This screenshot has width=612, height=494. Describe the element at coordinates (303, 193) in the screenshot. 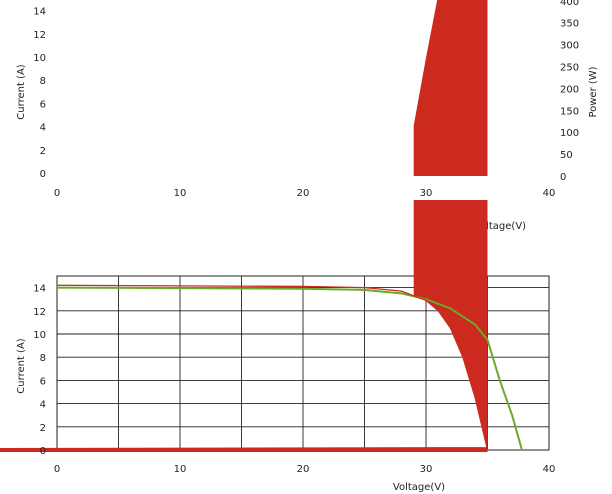

I see `top-x-tick-label: 20` at that location.